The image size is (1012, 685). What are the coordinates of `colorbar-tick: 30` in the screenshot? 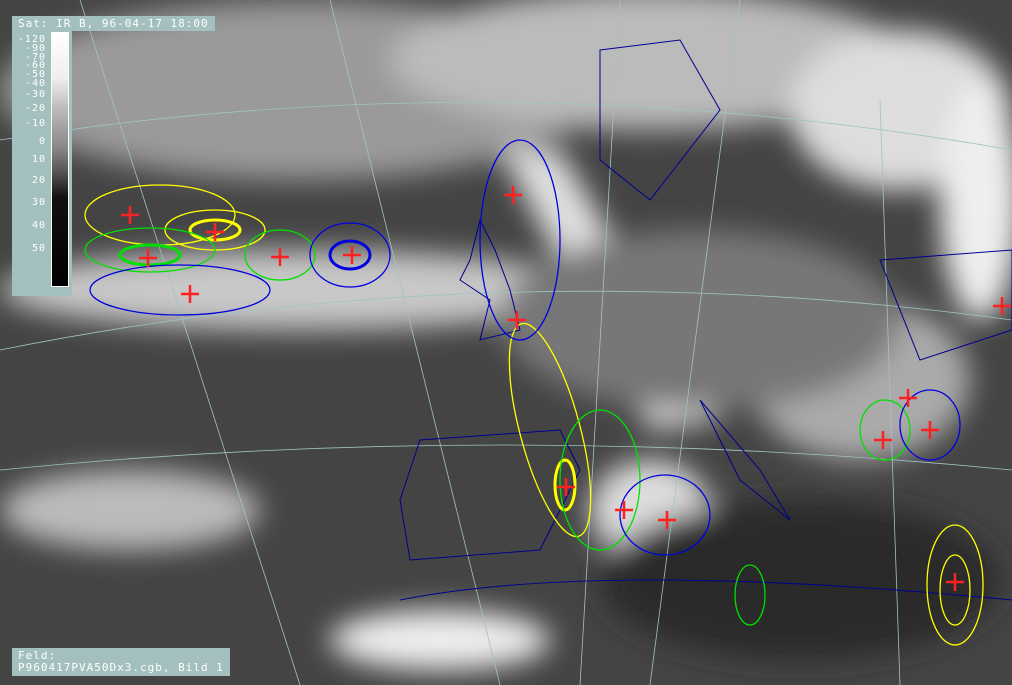 It's located at (38, 202).